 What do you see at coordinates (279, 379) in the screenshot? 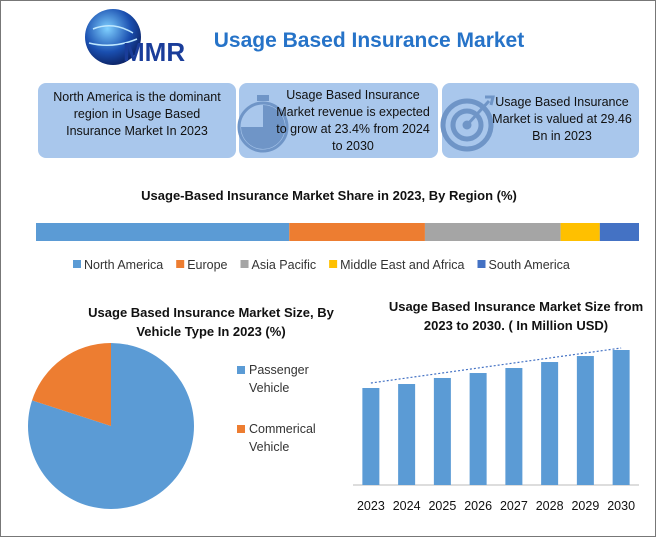
I see `legend-label: Passenger Vehicle` at bounding box center [279, 379].